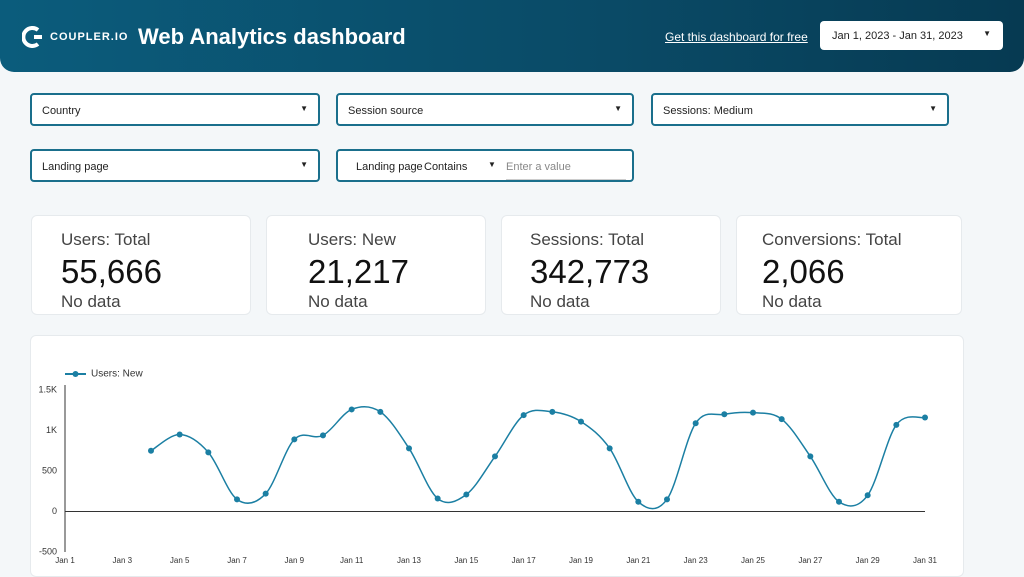  I want to click on date-picker: Jan 1, 2023 - Jan 31, 2023 ▼, so click(911, 35).